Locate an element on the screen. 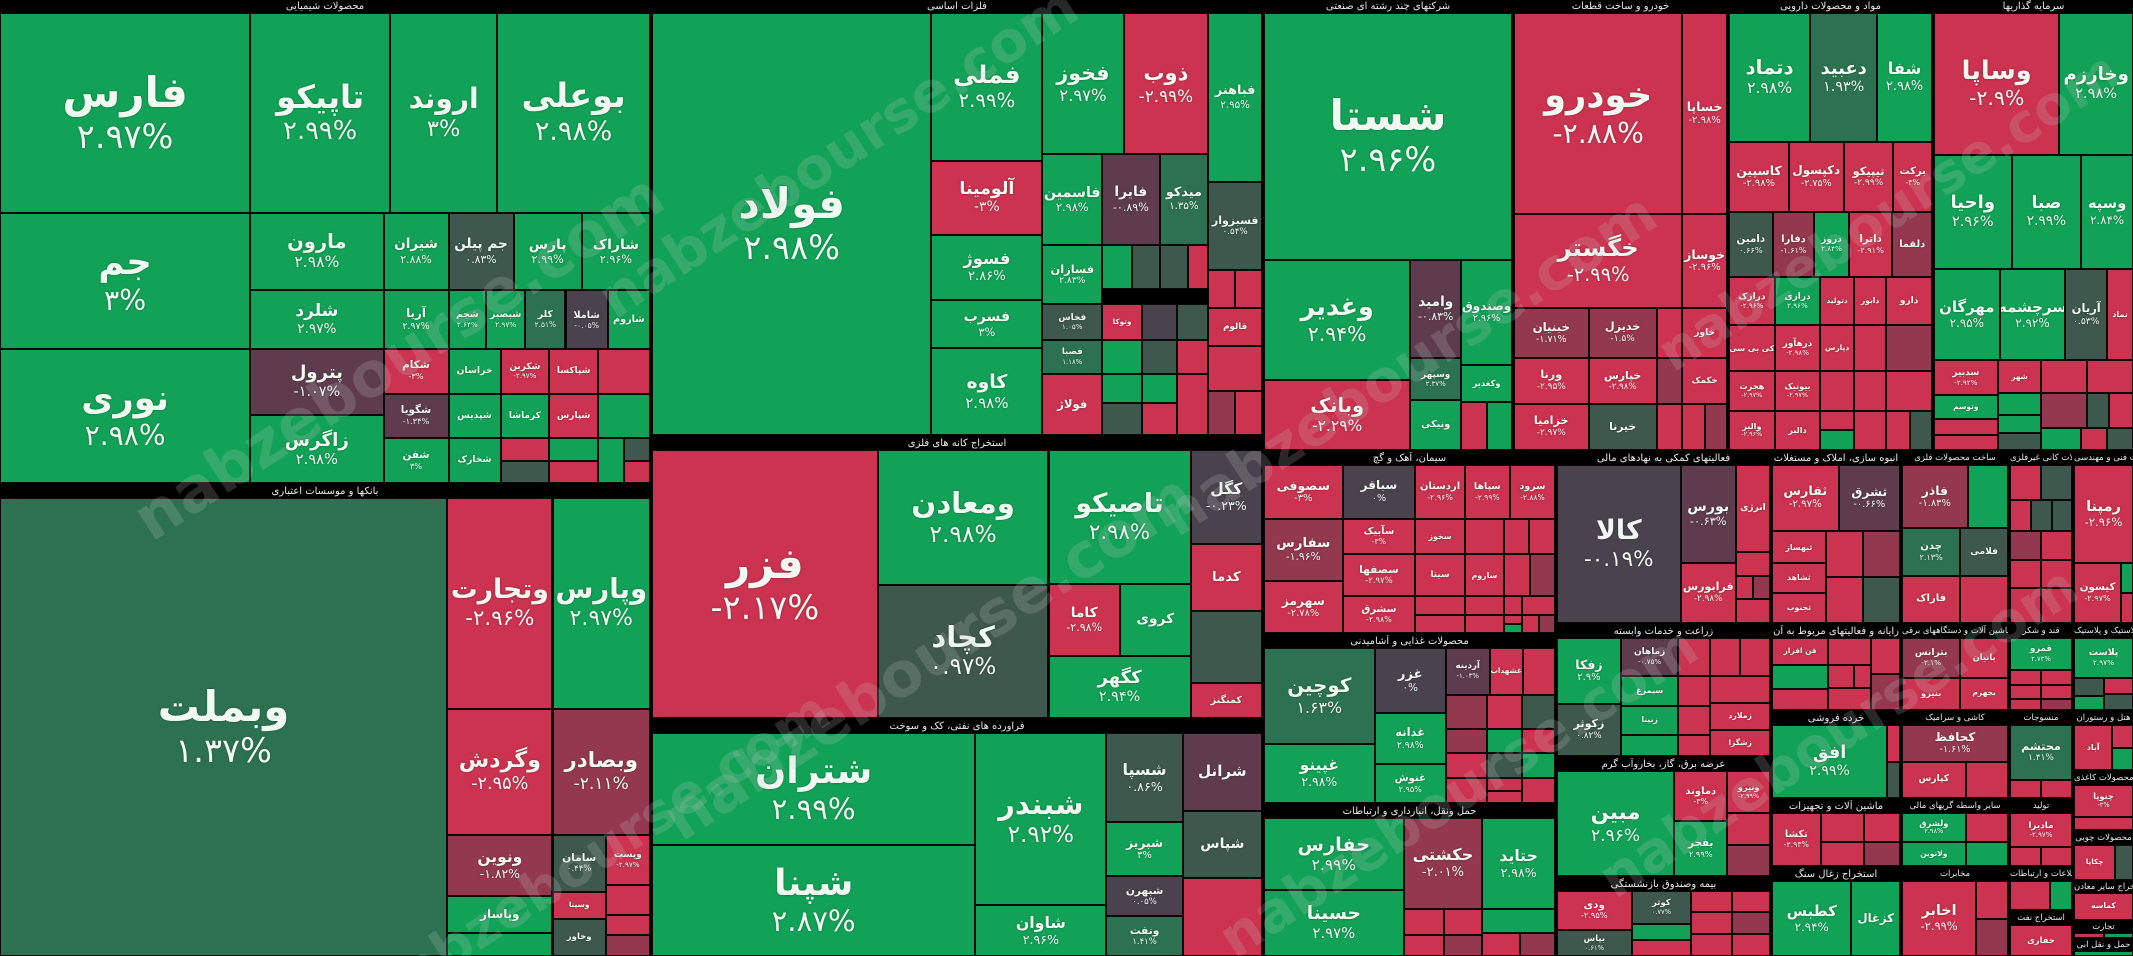  stock-tile: ساروم is located at coordinates (1484, 575).